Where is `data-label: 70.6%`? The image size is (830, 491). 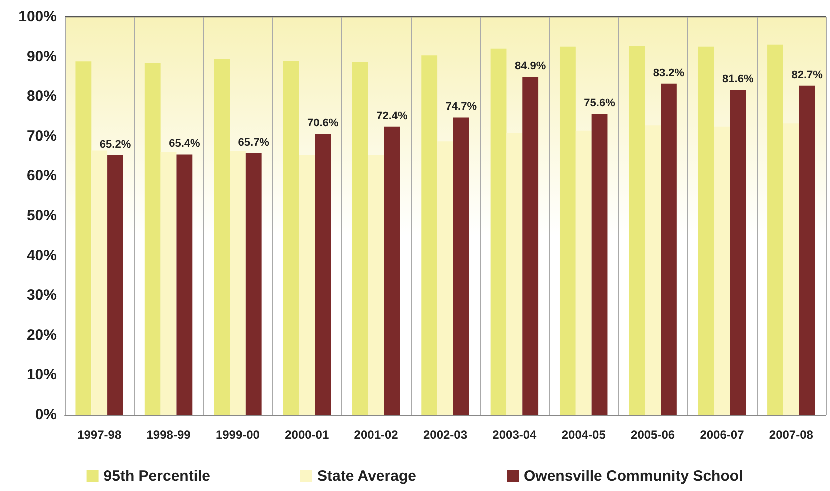
data-label: 70.6% is located at coordinates (323, 124).